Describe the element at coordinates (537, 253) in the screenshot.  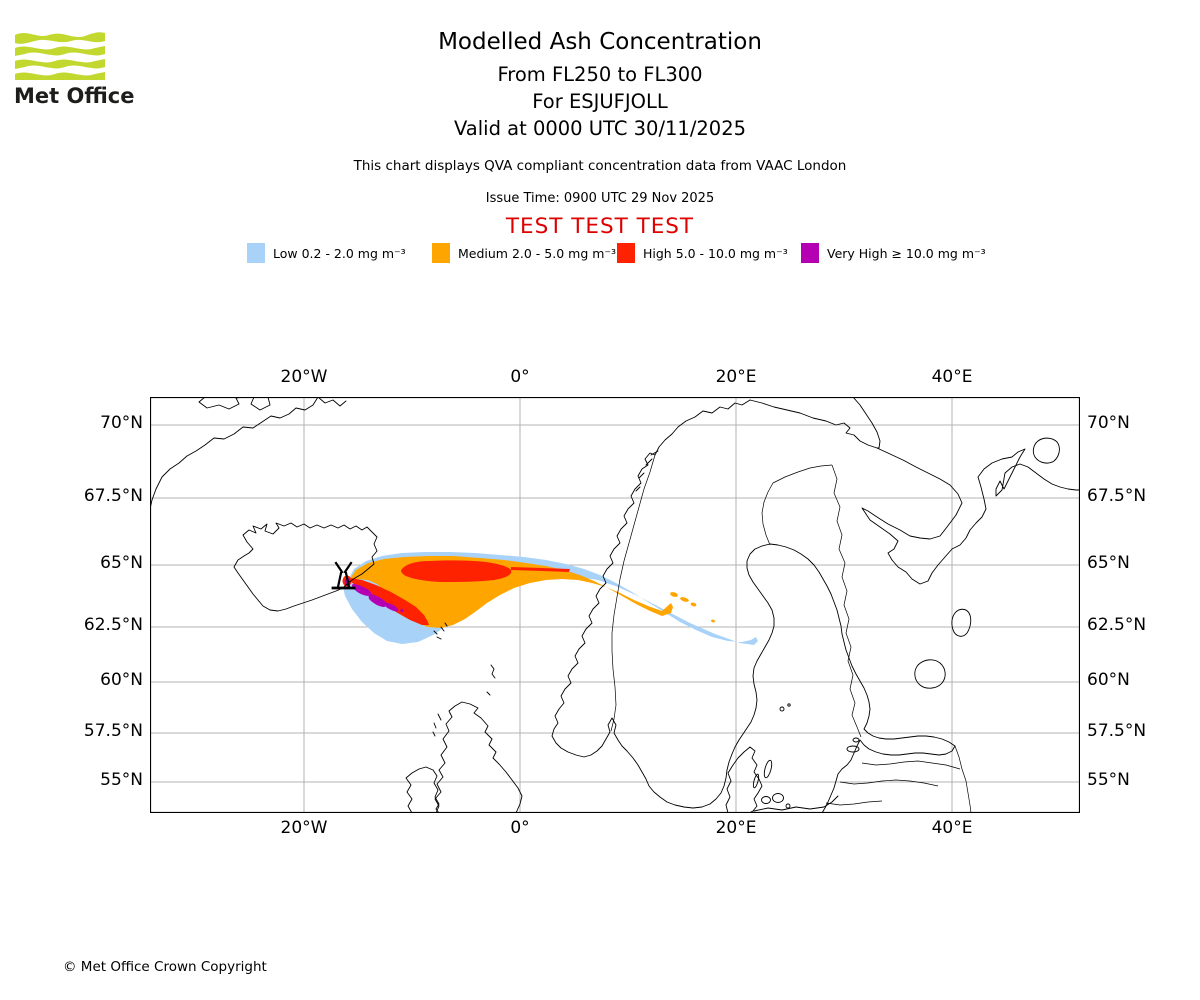
I see `legend-label-medium: Medium 2.0 - 5.0 mg m⁻³` at that location.